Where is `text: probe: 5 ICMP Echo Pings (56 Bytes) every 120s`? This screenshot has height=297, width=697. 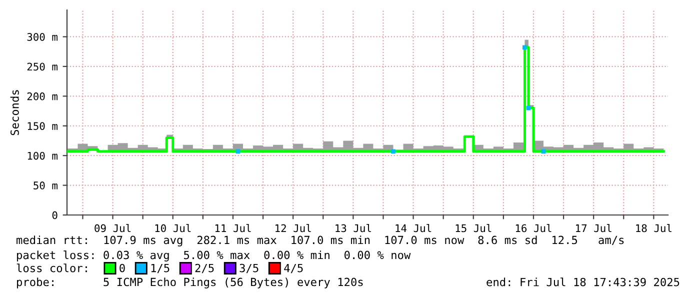 text: probe: 5 ICMP Echo Pings (56 Bytes) every 120s is located at coordinates (190, 283).